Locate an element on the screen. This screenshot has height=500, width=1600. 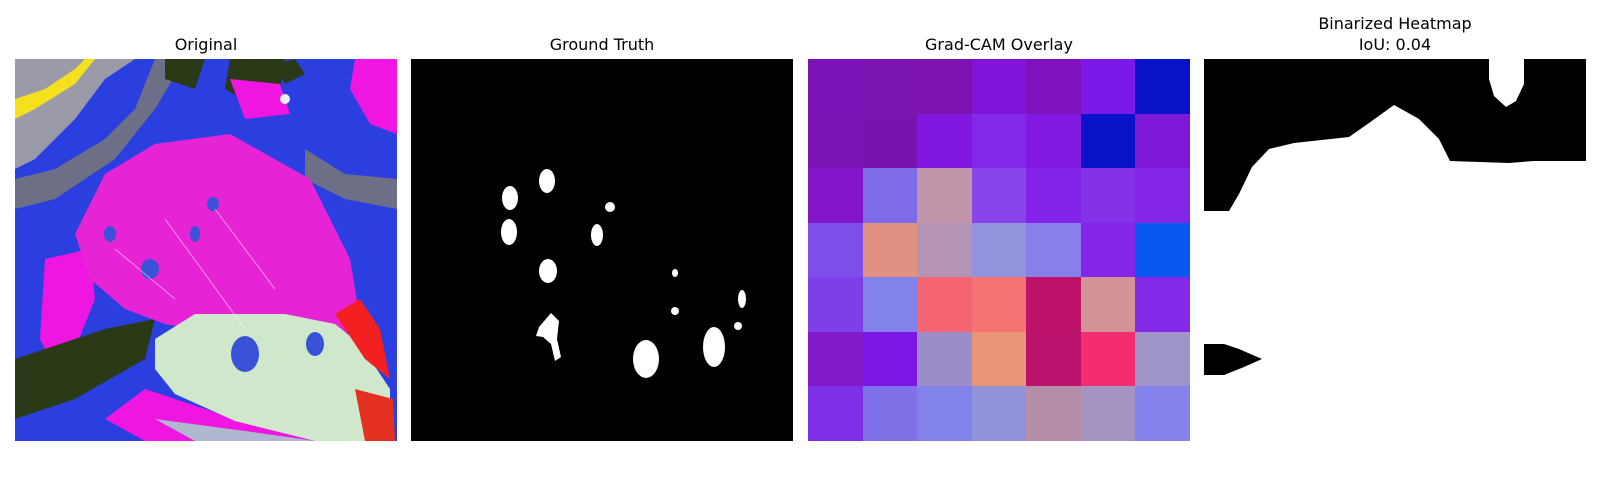
iou-score-label: IoU: 0.04 is located at coordinates (1395, 44).